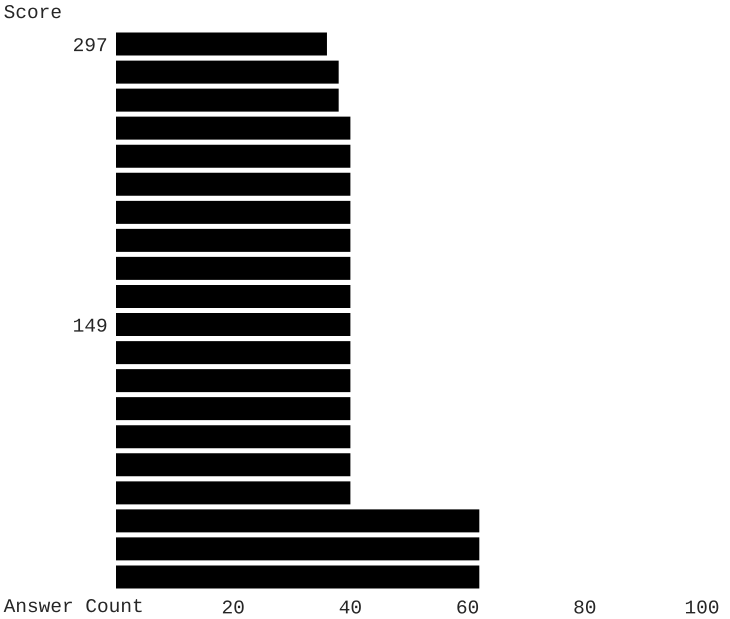 The width and height of the screenshot is (730, 619). What do you see at coordinates (585, 607) in the screenshot?
I see `x-tick-label: 80` at bounding box center [585, 607].